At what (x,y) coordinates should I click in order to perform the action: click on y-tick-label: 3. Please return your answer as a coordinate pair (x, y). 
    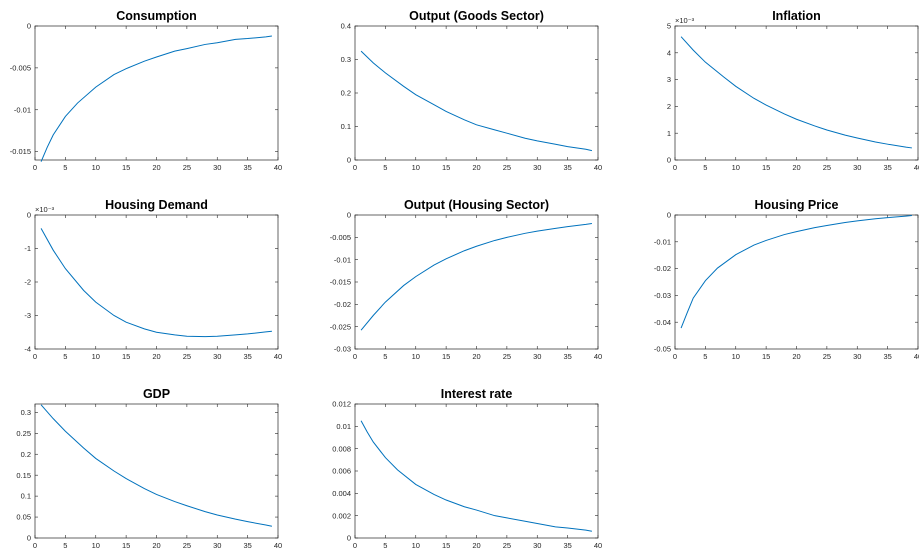
    Looking at the image, I should click on (669, 79).